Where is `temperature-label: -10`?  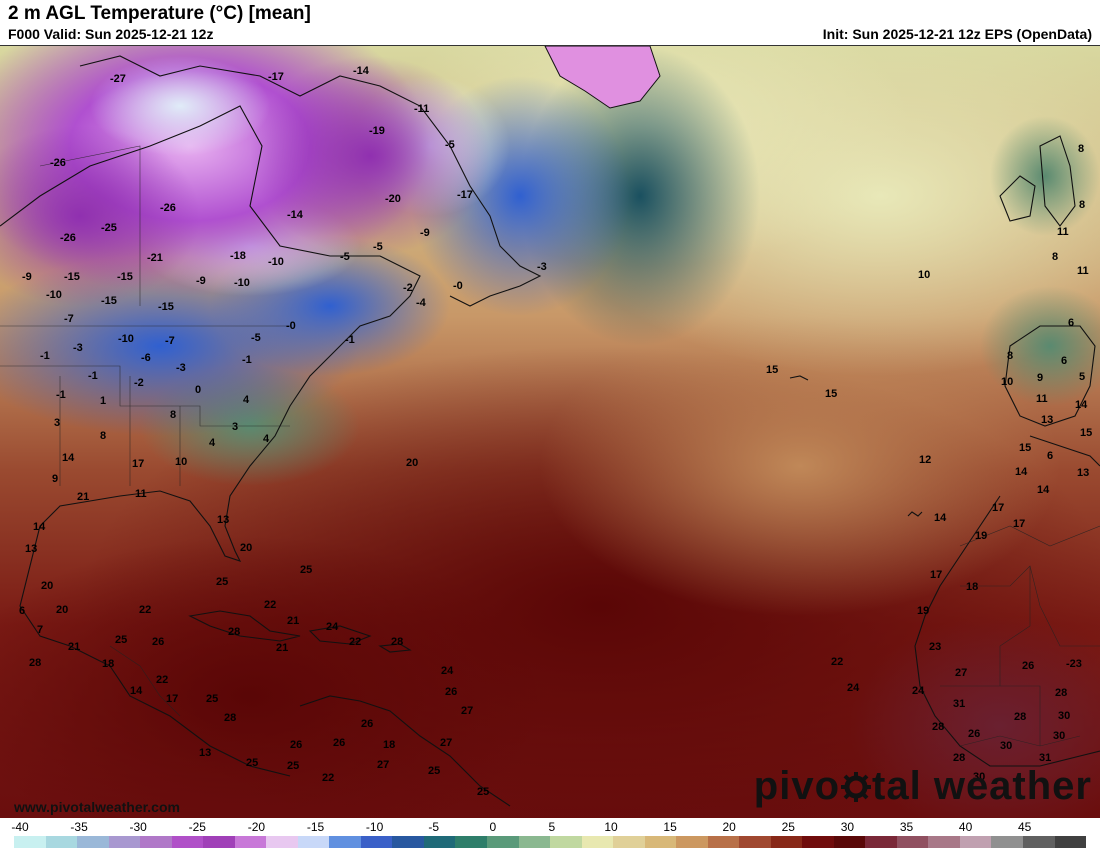
temperature-label: -10 is located at coordinates (242, 283).